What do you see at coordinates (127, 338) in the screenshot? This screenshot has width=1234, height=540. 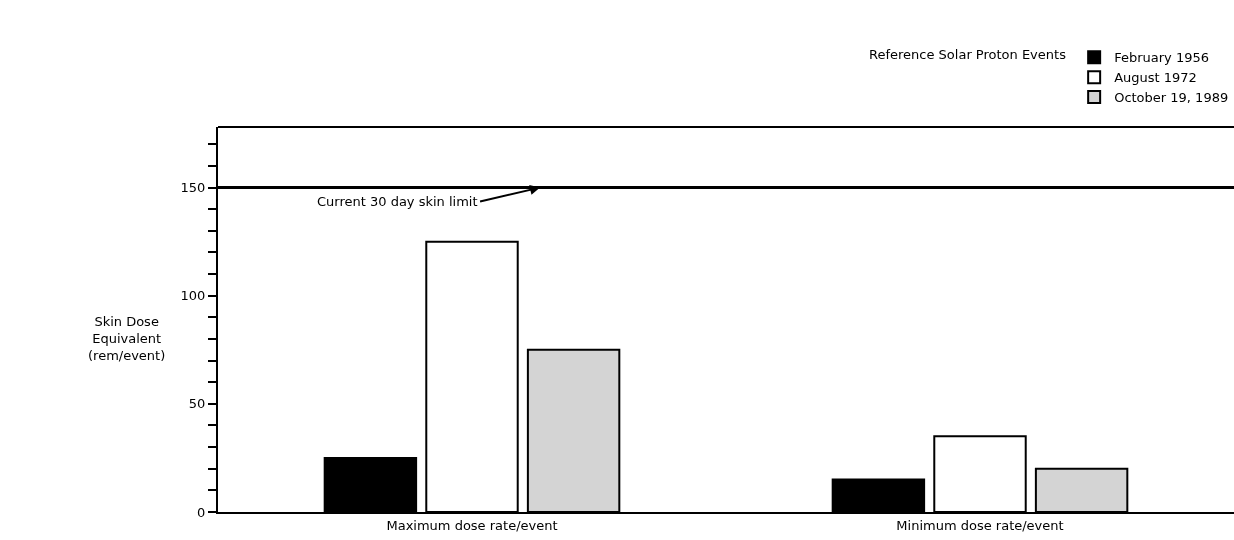 I see `y-axis-title: Skin Dose Equivalent (rem/event)` at bounding box center [127, 338].